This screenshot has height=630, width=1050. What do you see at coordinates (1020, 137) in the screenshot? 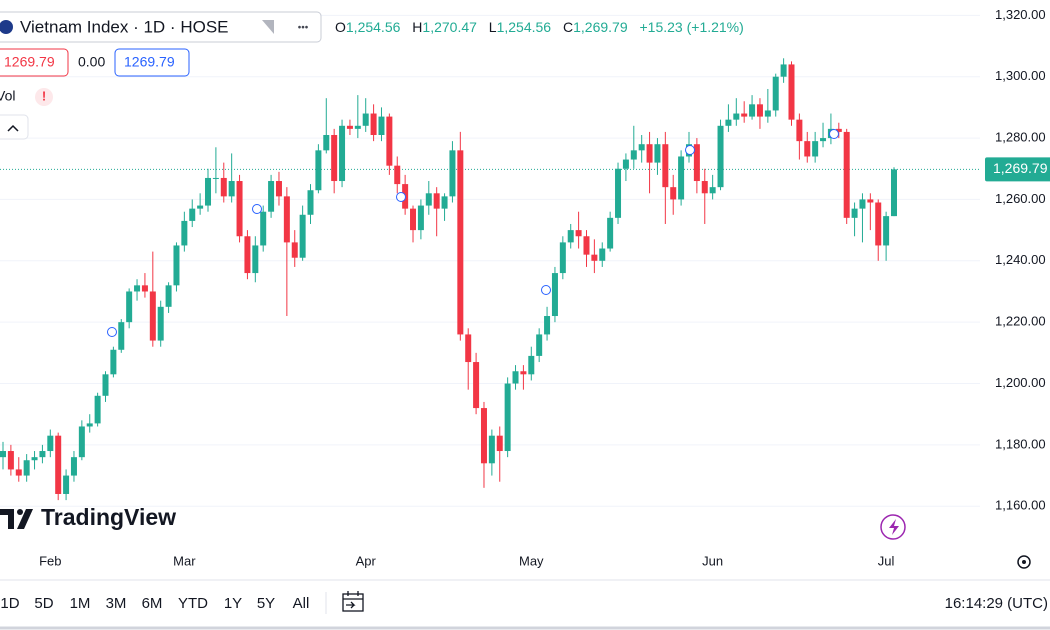
I see `y-tick-label: 1,280.00` at bounding box center [1020, 137].